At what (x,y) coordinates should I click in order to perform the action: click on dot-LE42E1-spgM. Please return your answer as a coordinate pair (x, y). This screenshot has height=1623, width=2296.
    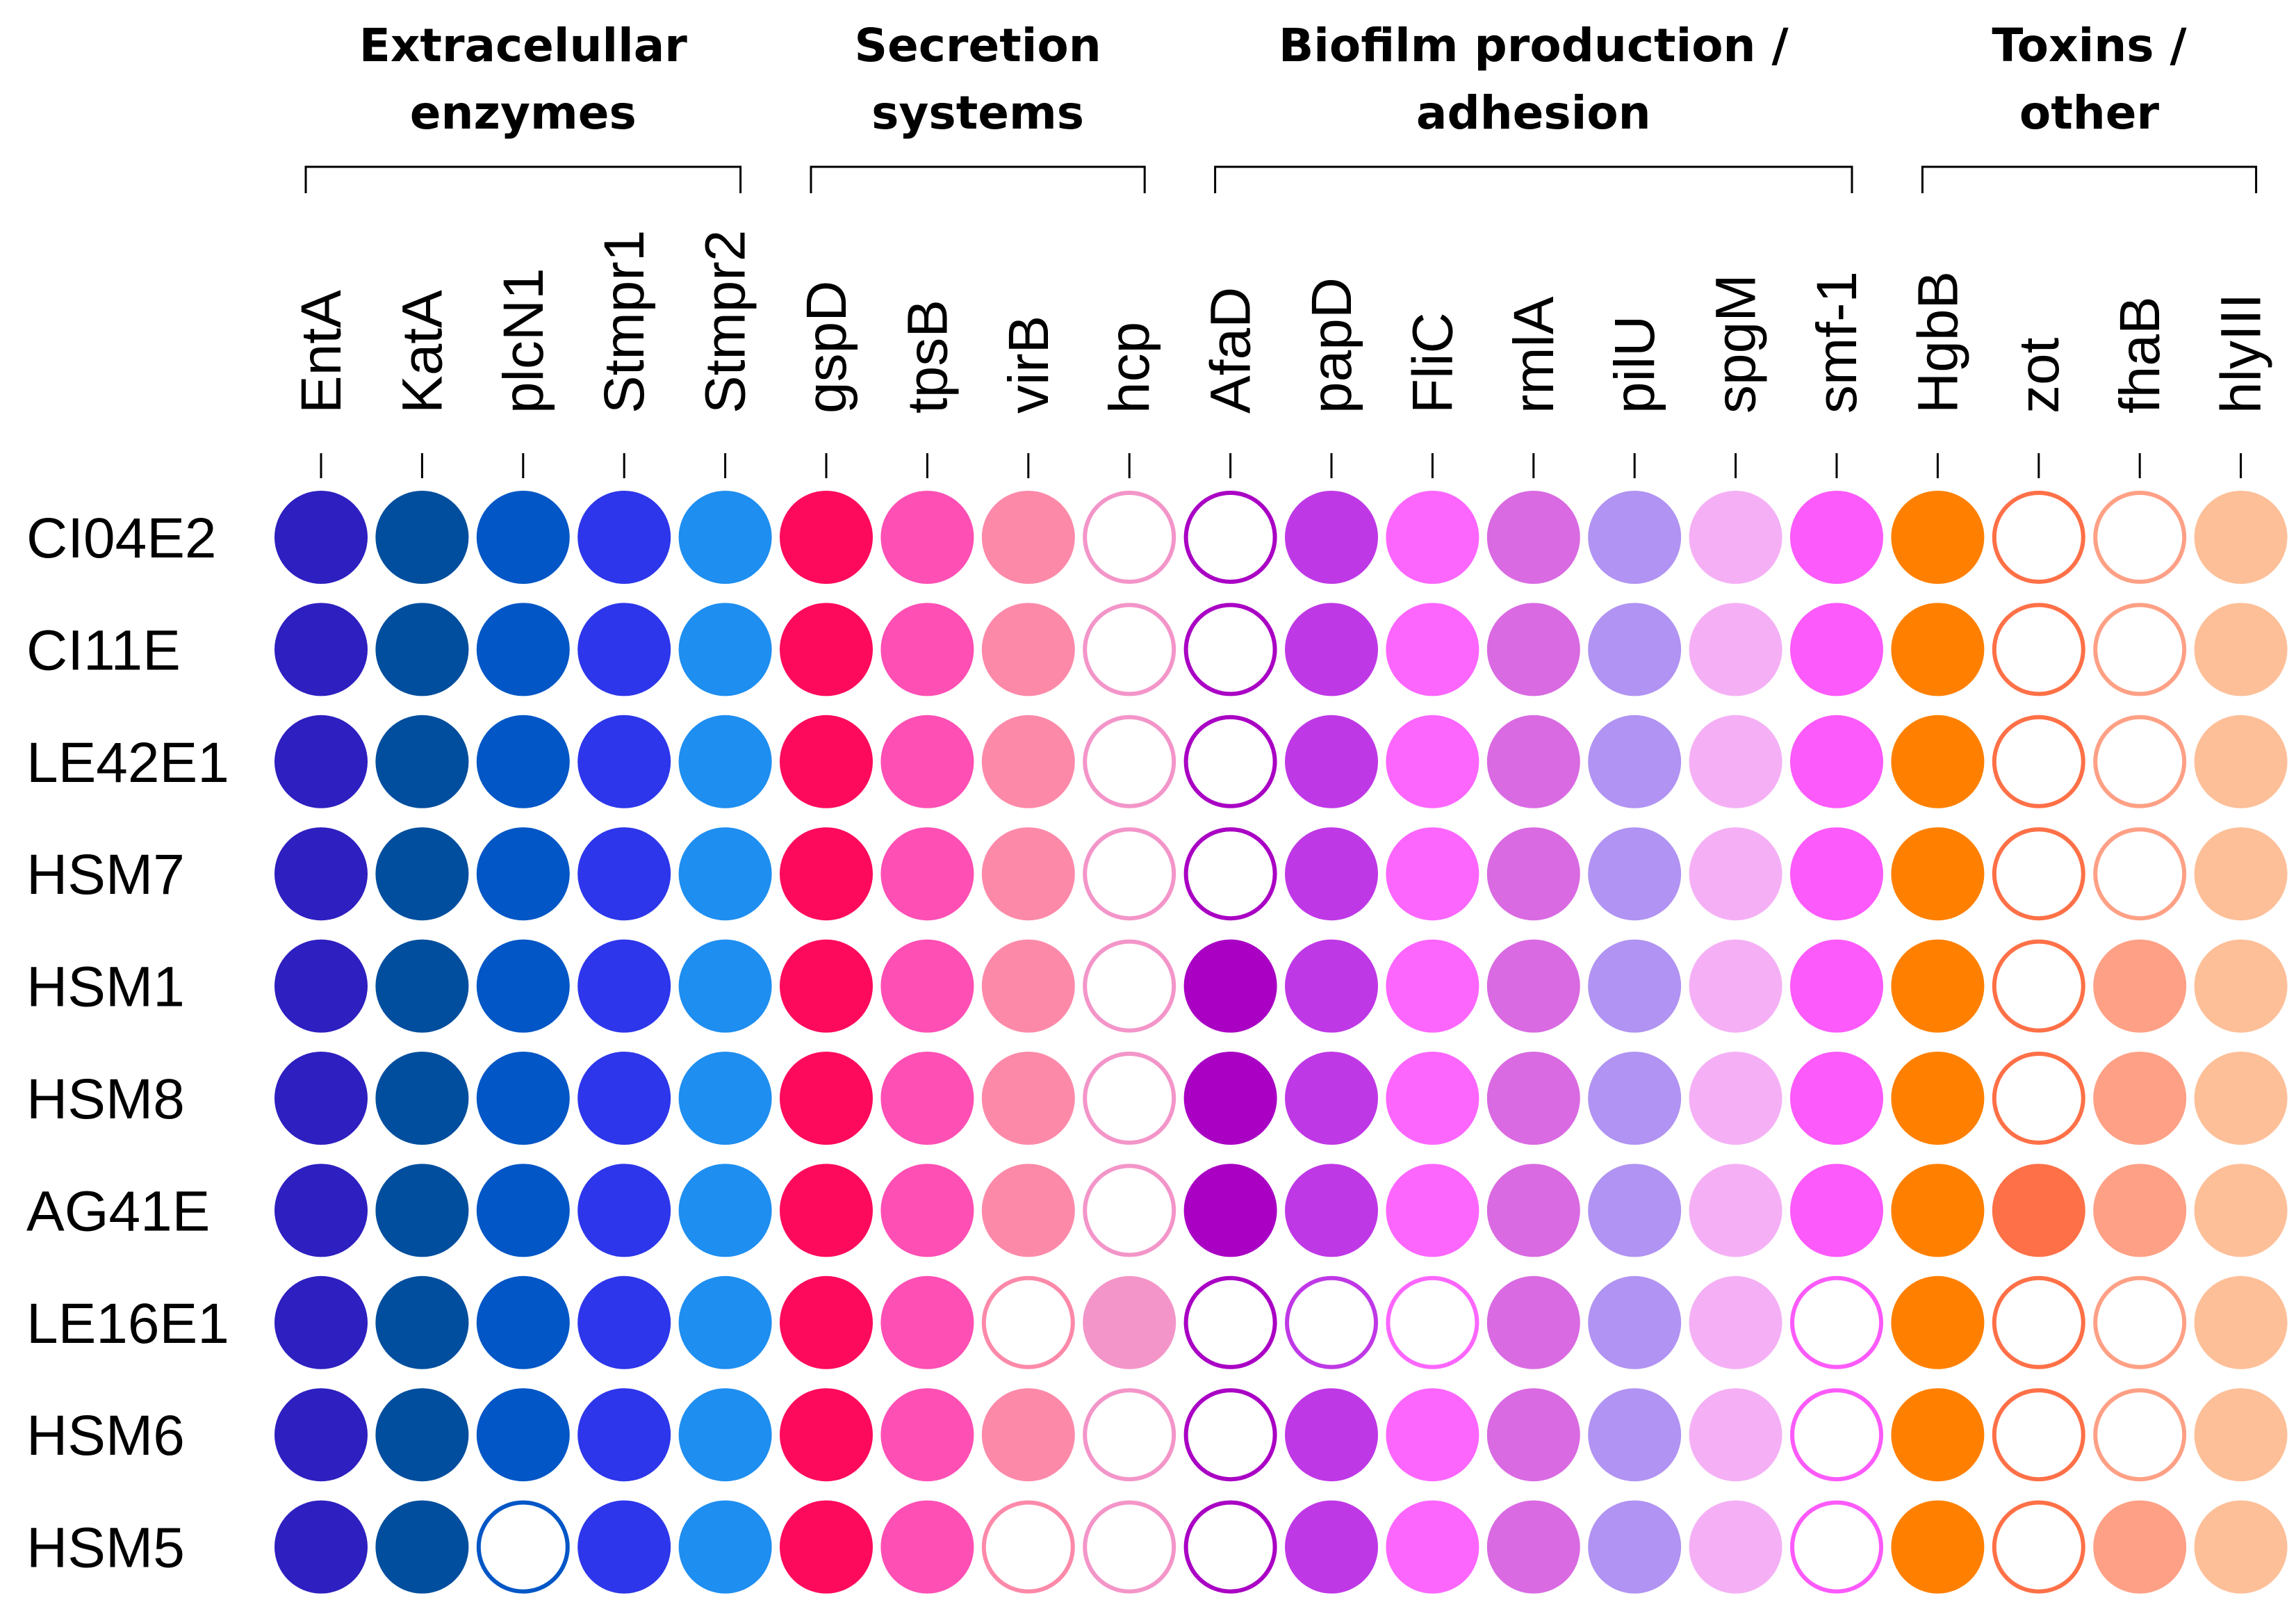
    Looking at the image, I should click on (1736, 761).